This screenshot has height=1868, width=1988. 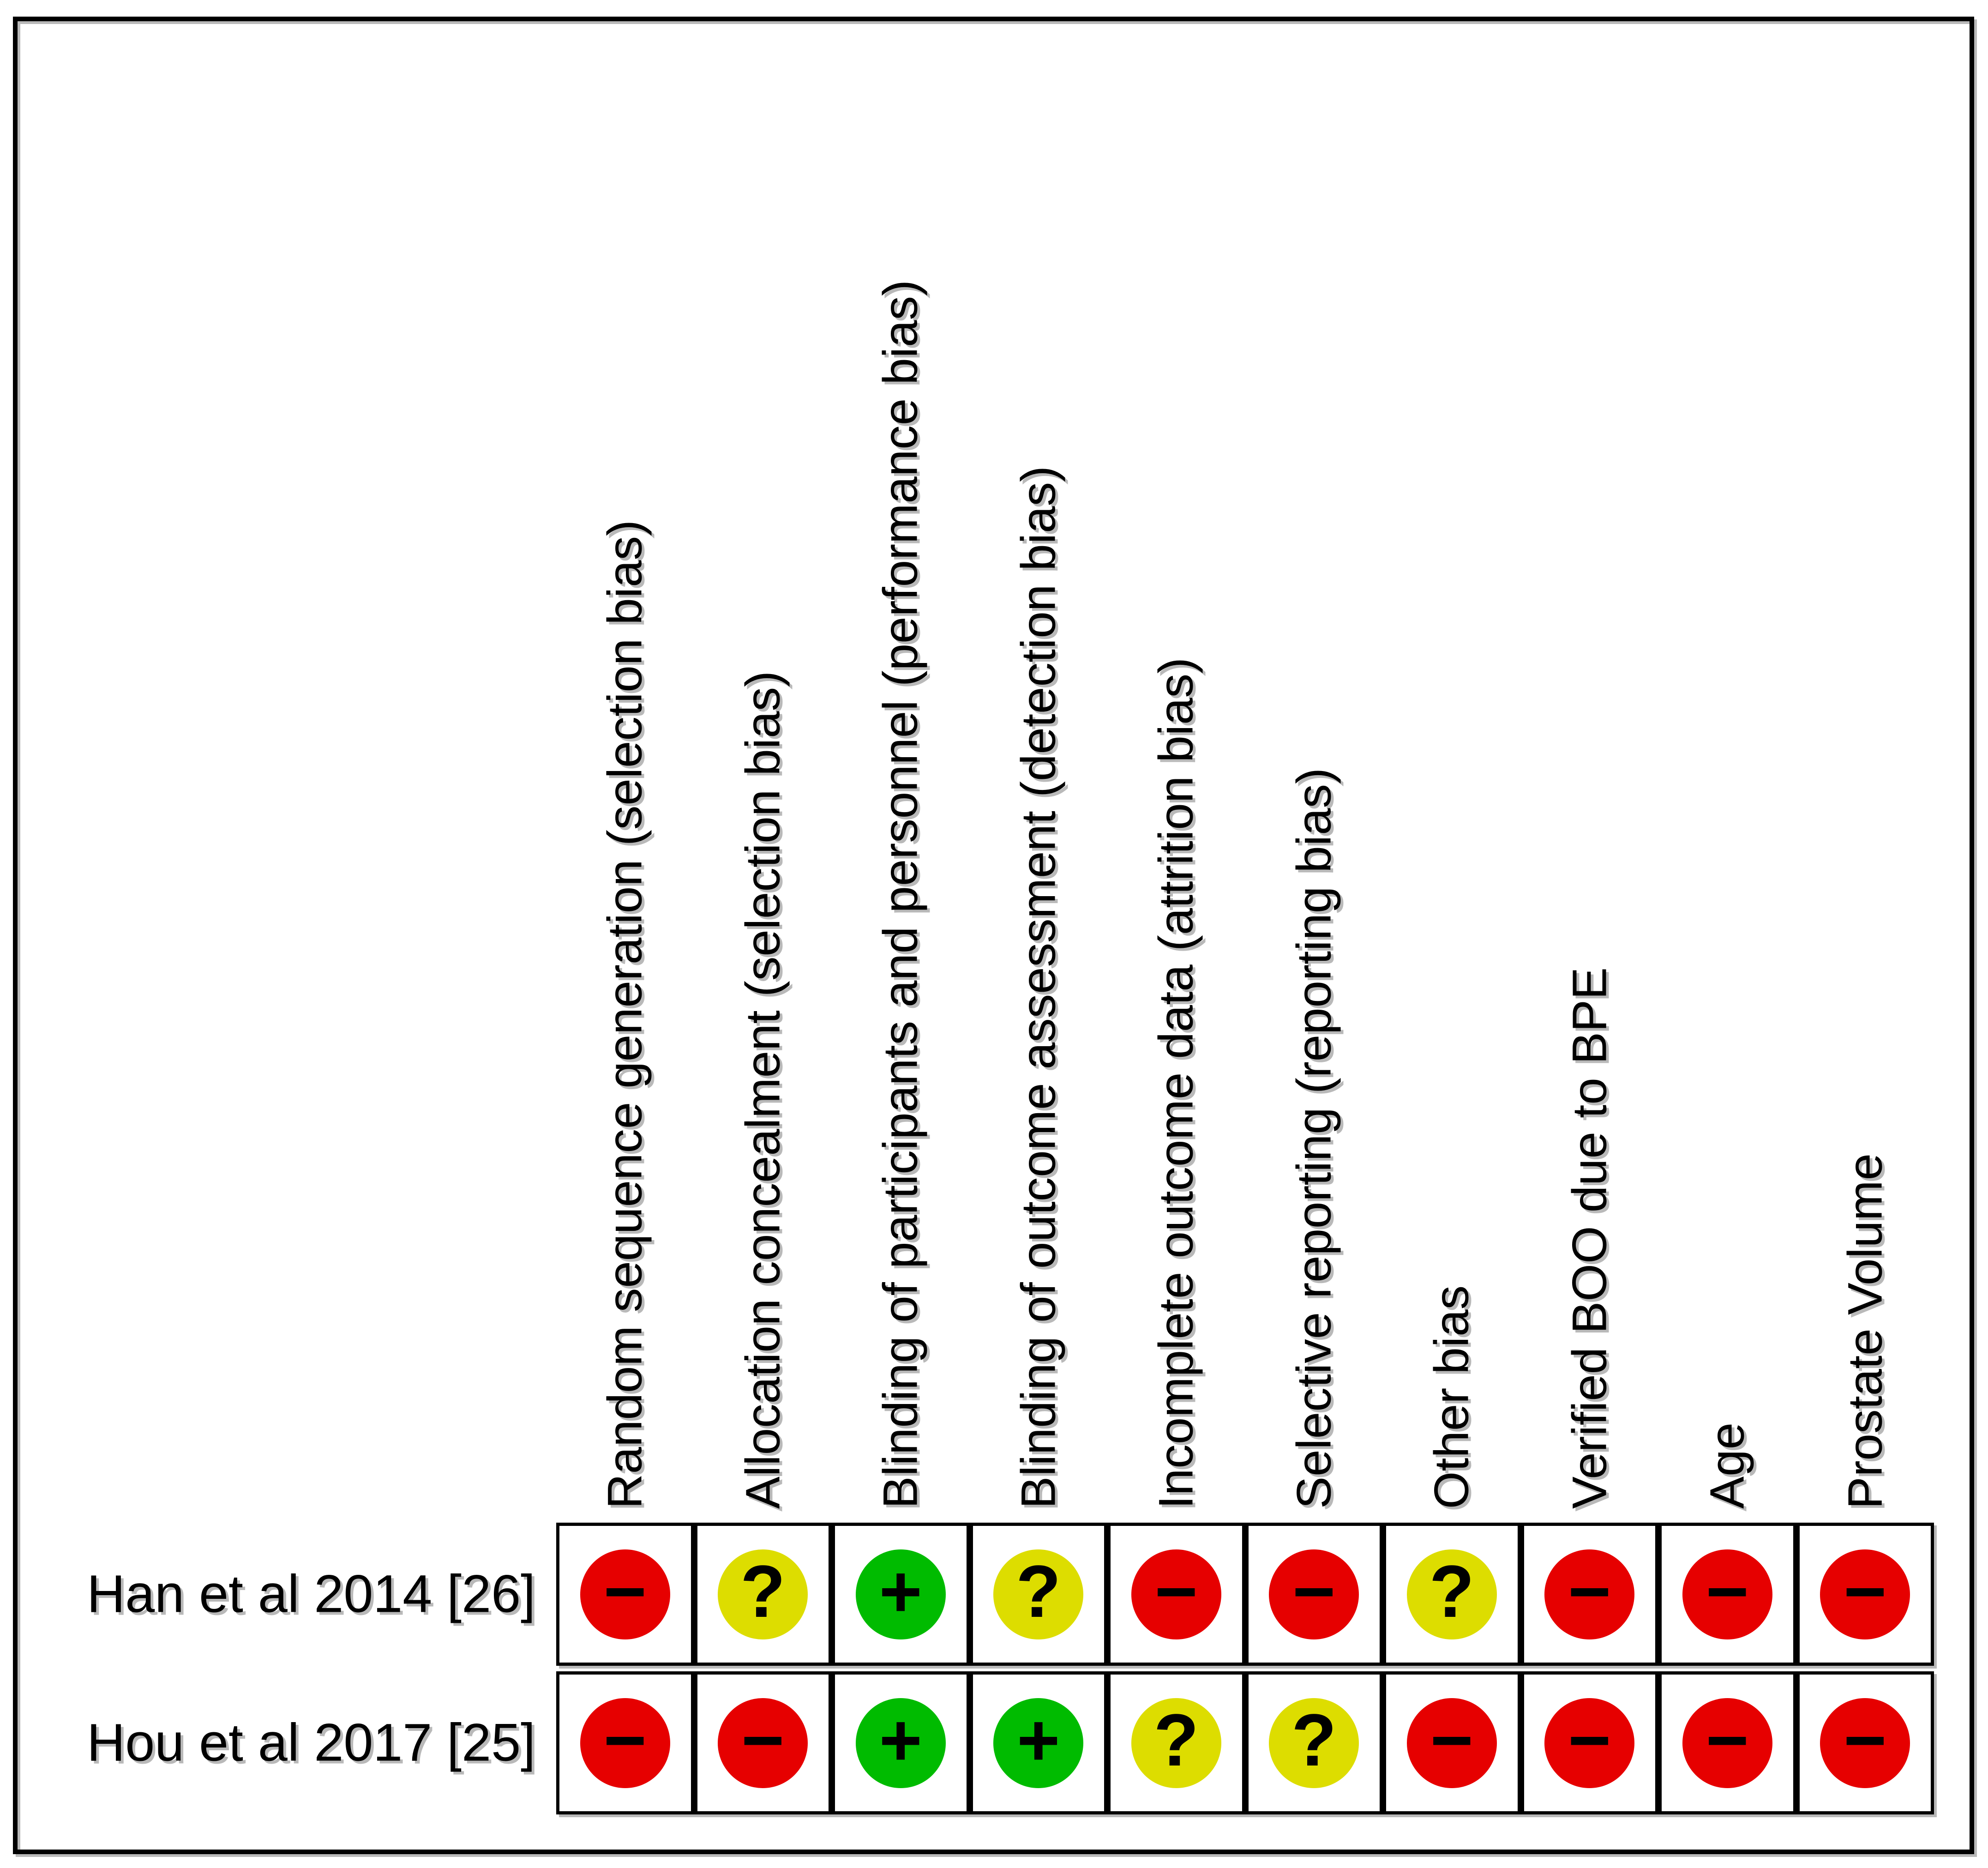 I want to click on column-header-label: Selective reporting (reporting bias), so click(x=1314, y=1138).